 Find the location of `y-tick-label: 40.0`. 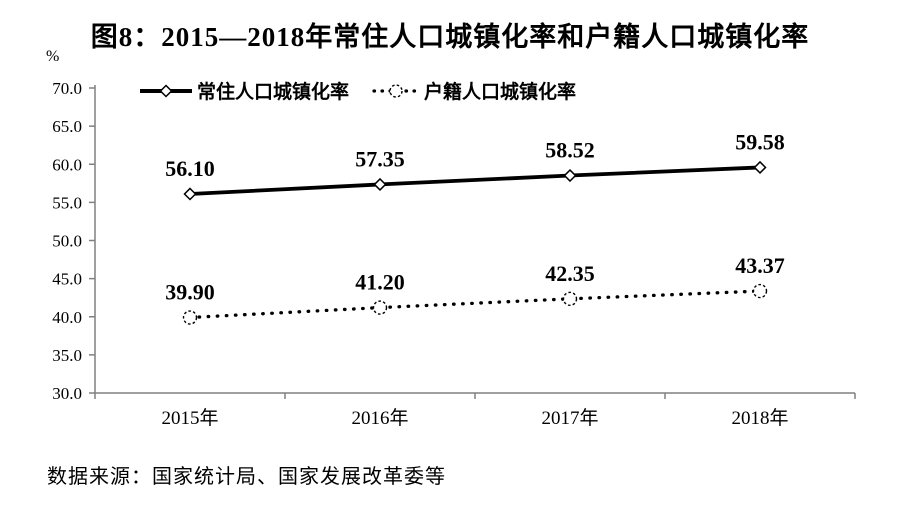

y-tick-label: 40.0 is located at coordinates (67, 317).